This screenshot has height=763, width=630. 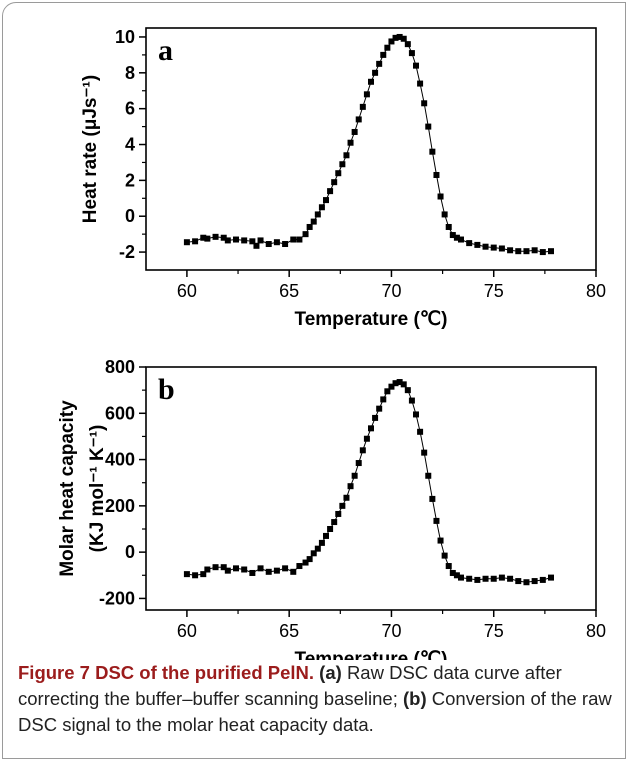 What do you see at coordinates (130, 73) in the screenshot?
I see `y-tick-label: 8` at bounding box center [130, 73].